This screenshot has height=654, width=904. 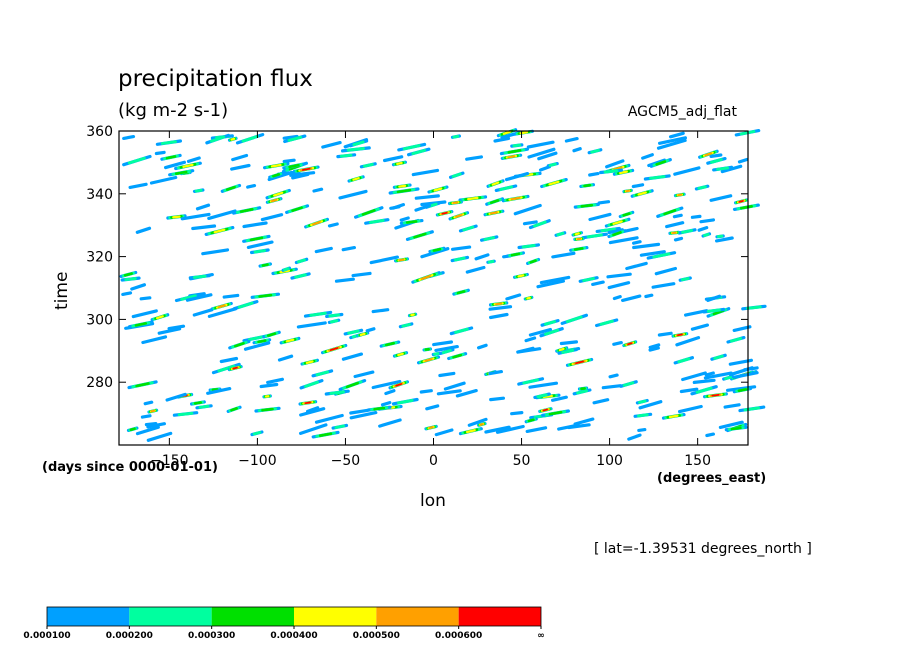 What do you see at coordinates (211, 636) in the screenshot?
I see `colorbar-label: 0.000300` at bounding box center [211, 636].